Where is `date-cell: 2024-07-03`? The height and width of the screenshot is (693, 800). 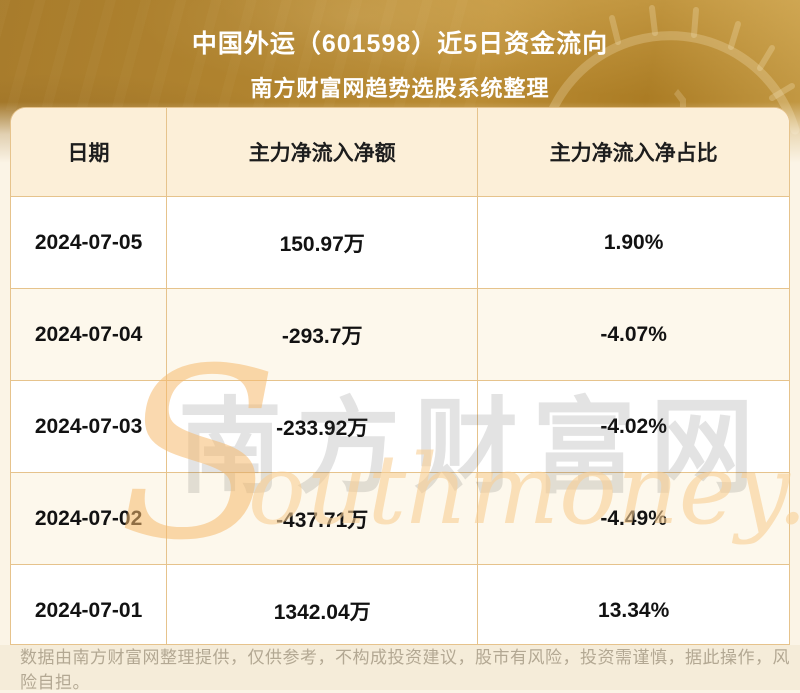
date-cell: 2024-07-03 is located at coordinates (89, 426).